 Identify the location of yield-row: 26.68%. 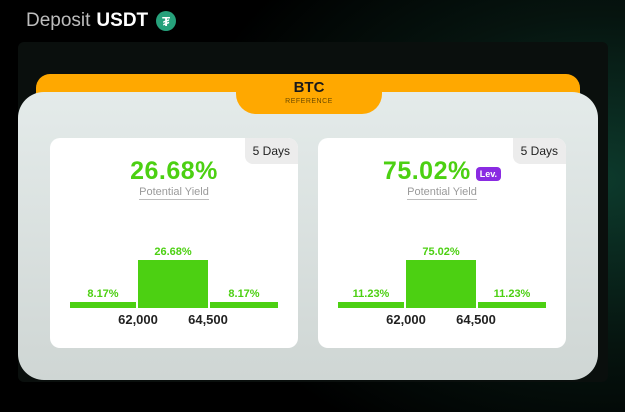
(174, 171).